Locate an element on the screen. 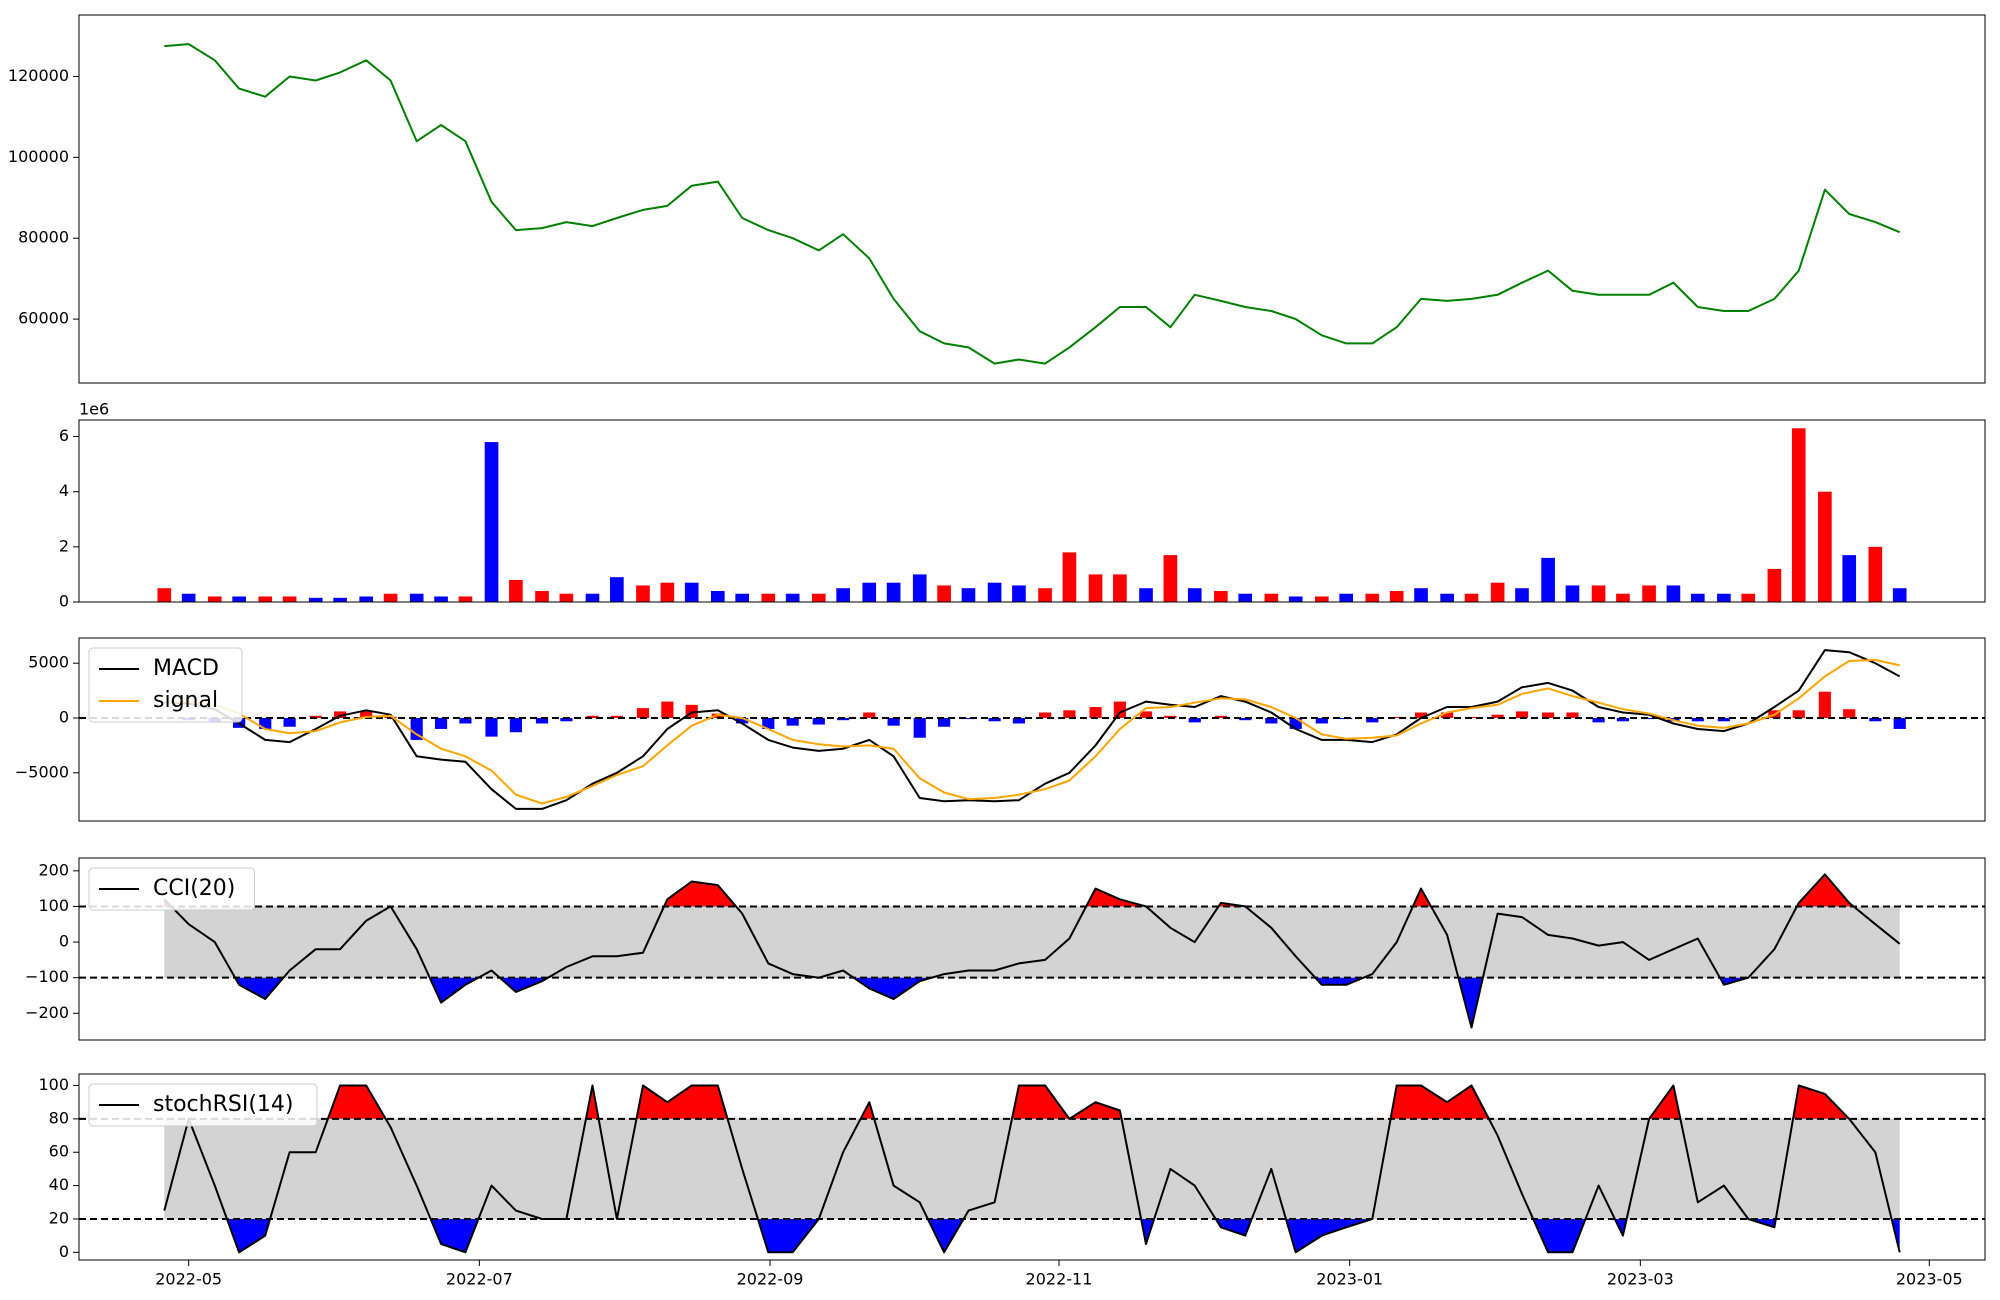 This screenshot has width=2000, height=1300. x-tick-label: 2022-05 is located at coordinates (188, 1279).